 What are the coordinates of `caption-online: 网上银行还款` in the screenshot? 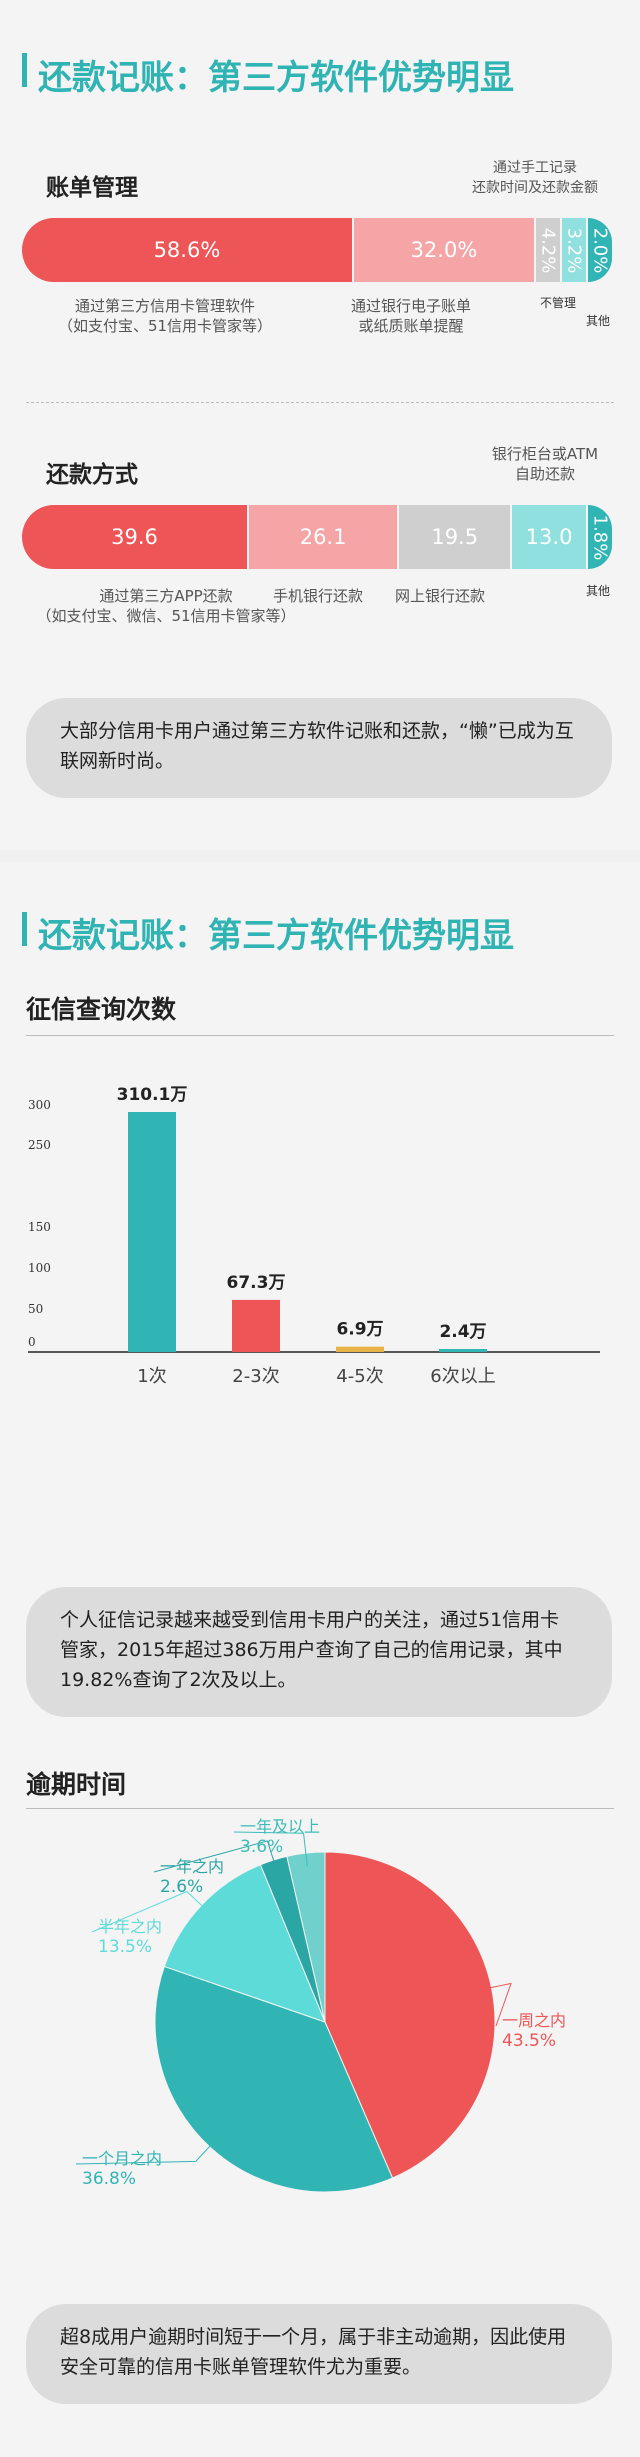 It's located at (439, 596).